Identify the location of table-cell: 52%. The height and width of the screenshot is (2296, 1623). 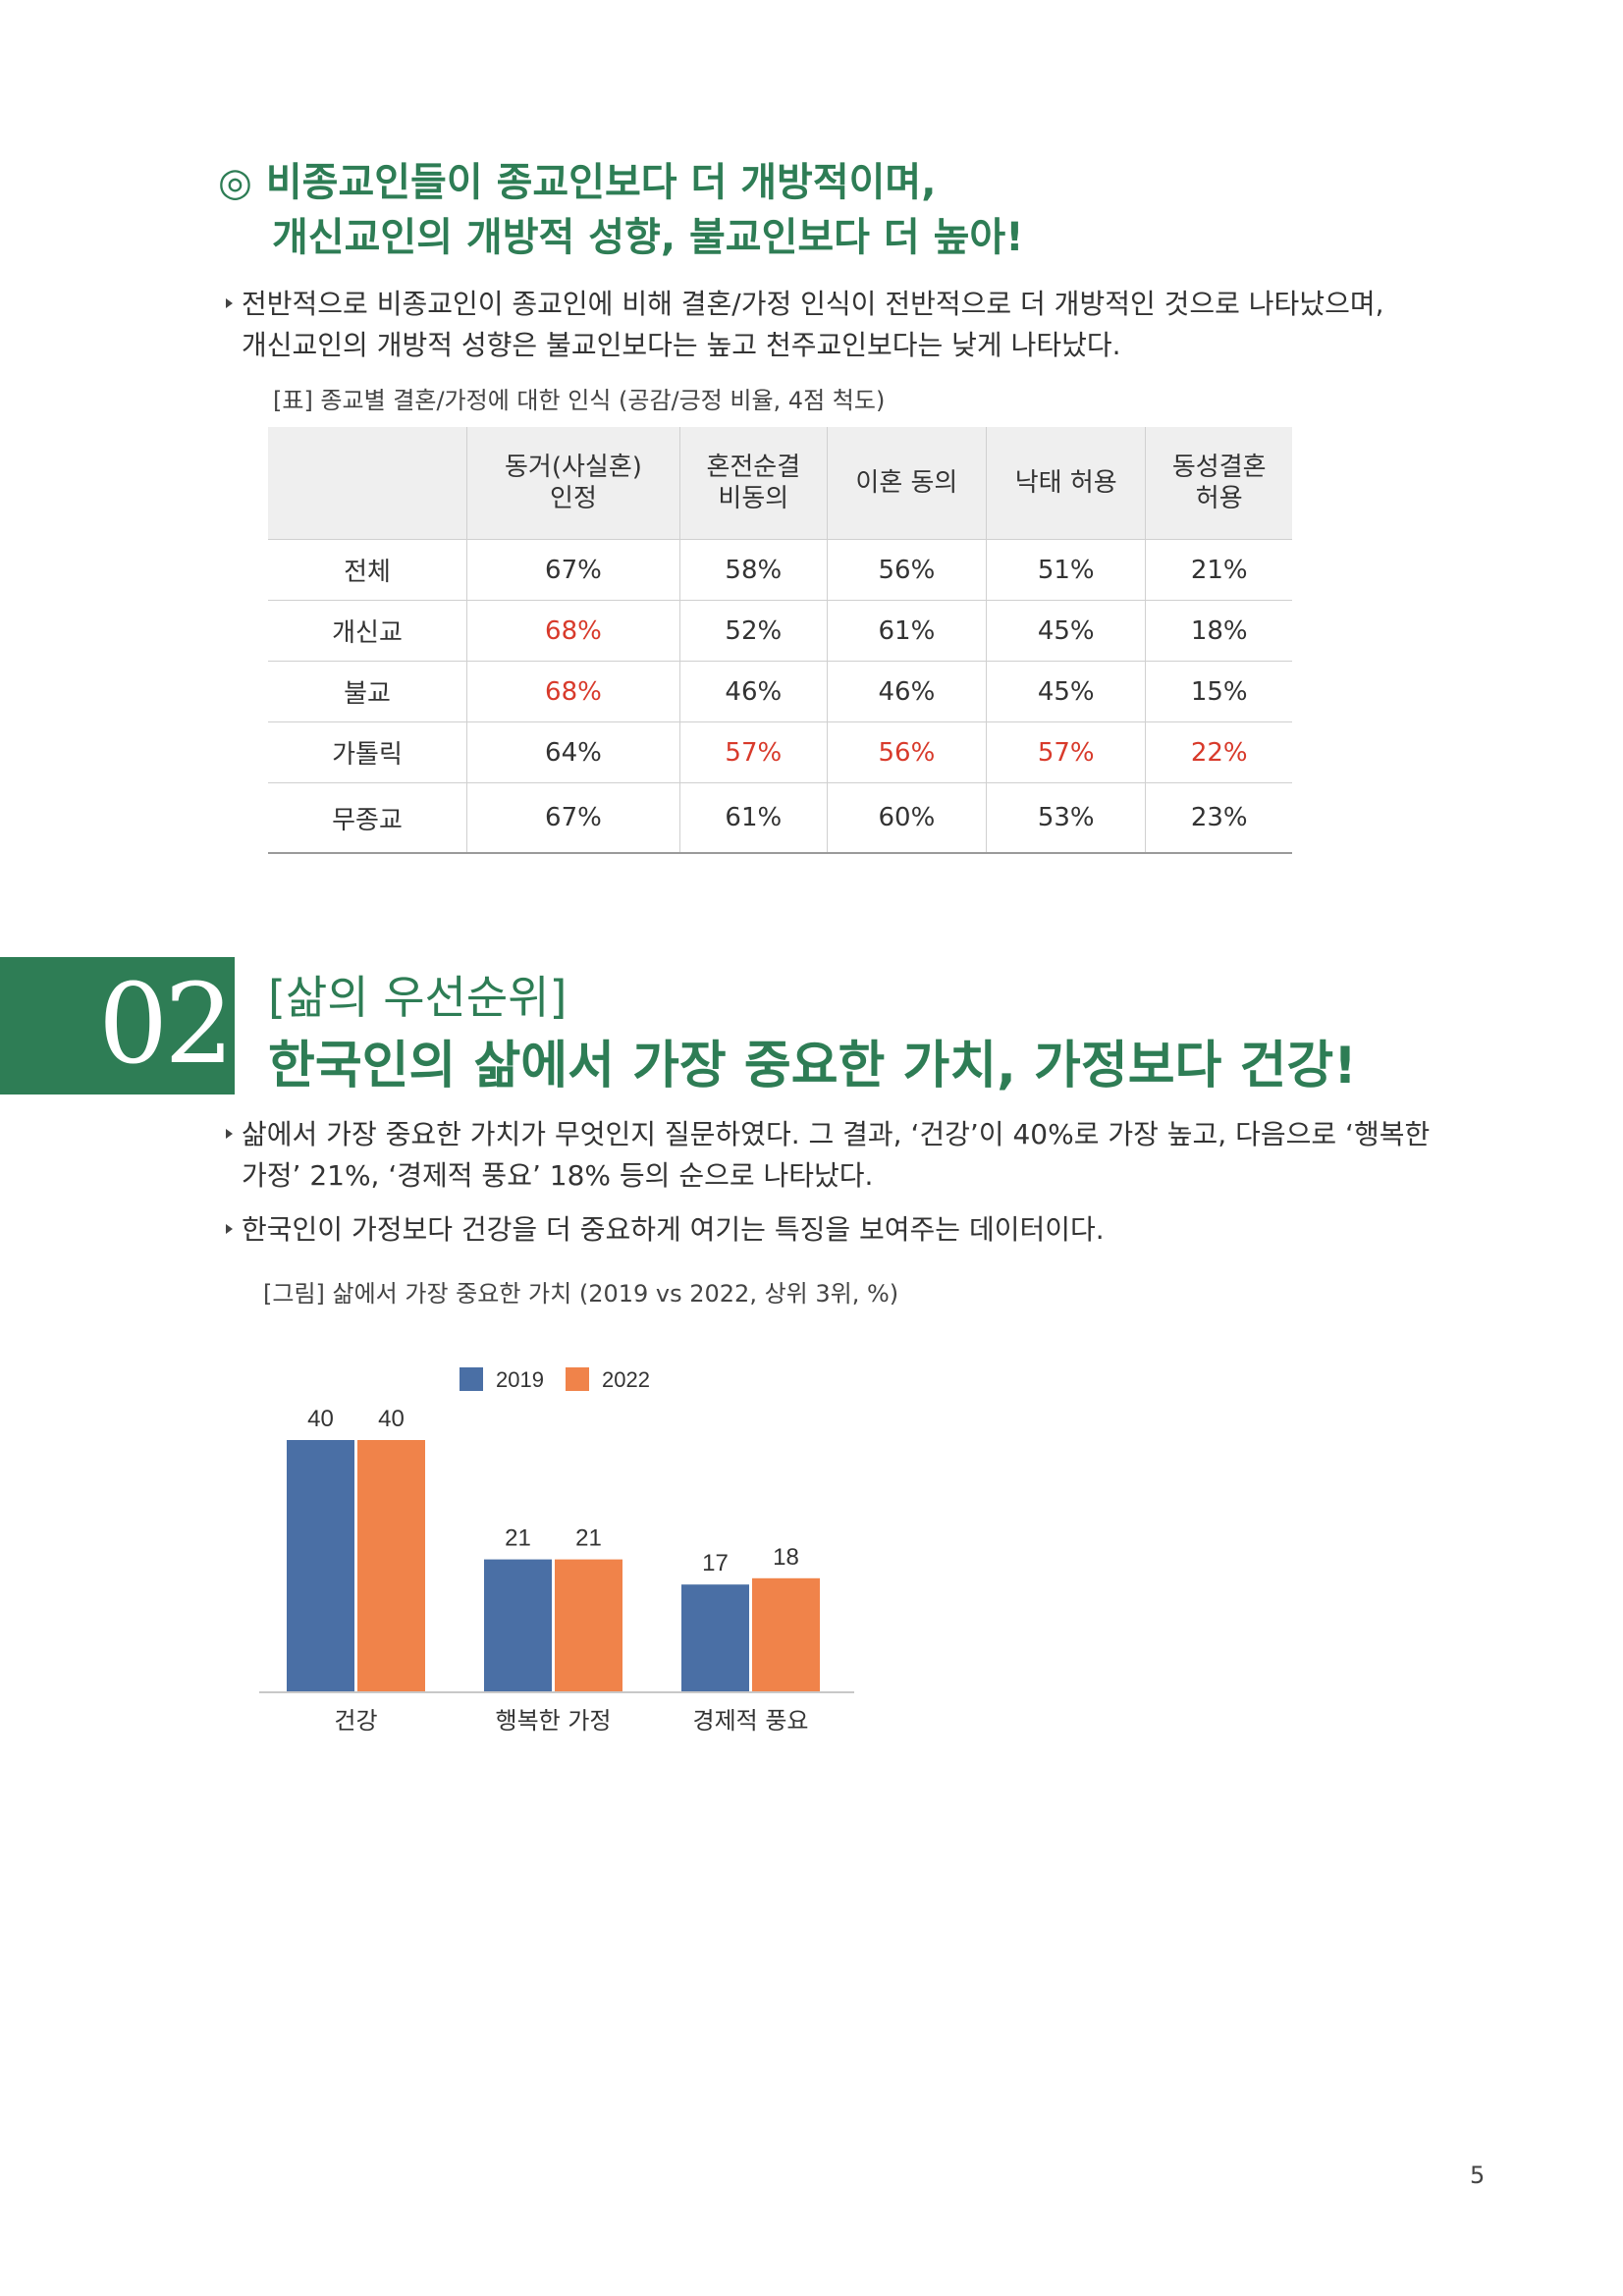
(753, 631).